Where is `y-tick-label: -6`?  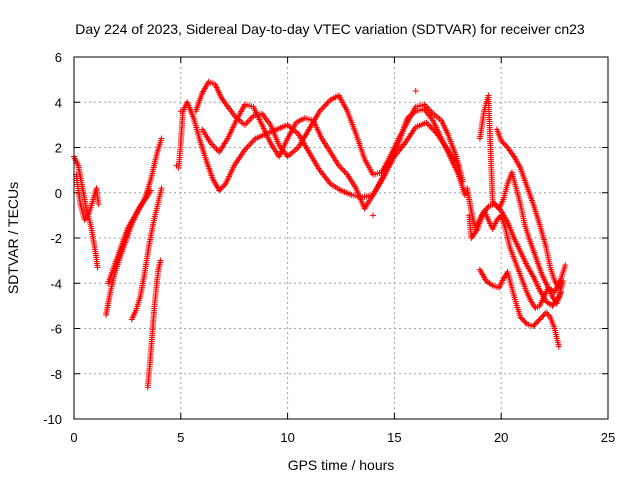 y-tick-label: -6 is located at coordinates (56, 329).